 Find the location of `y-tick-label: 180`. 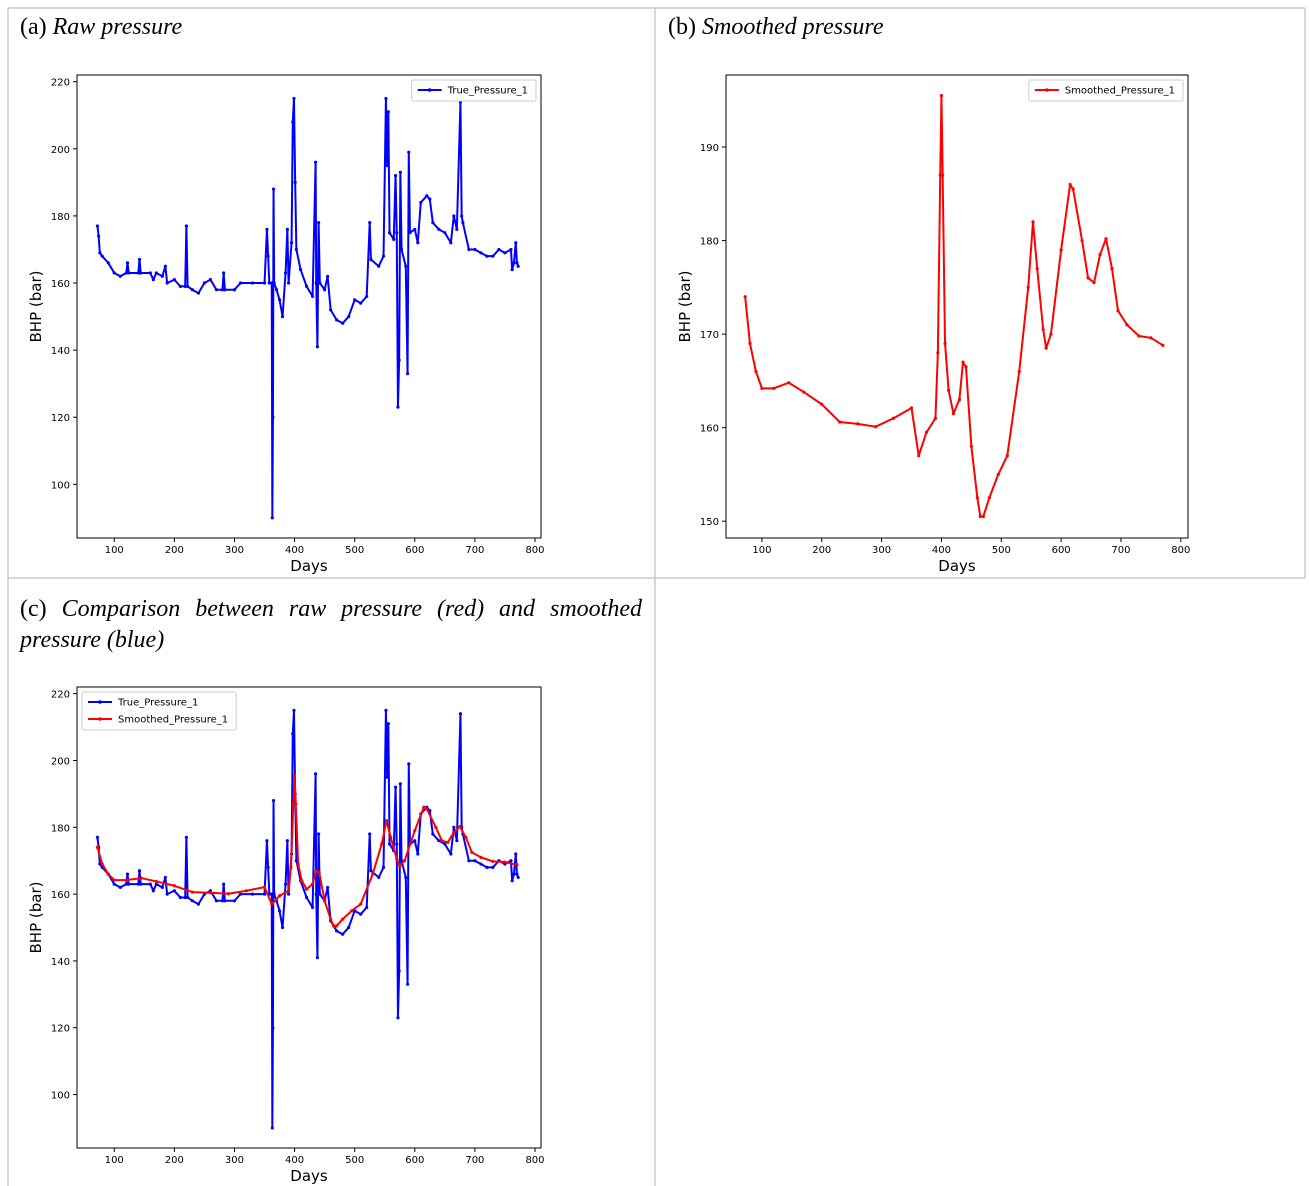

y-tick-label: 180 is located at coordinates (60, 217).